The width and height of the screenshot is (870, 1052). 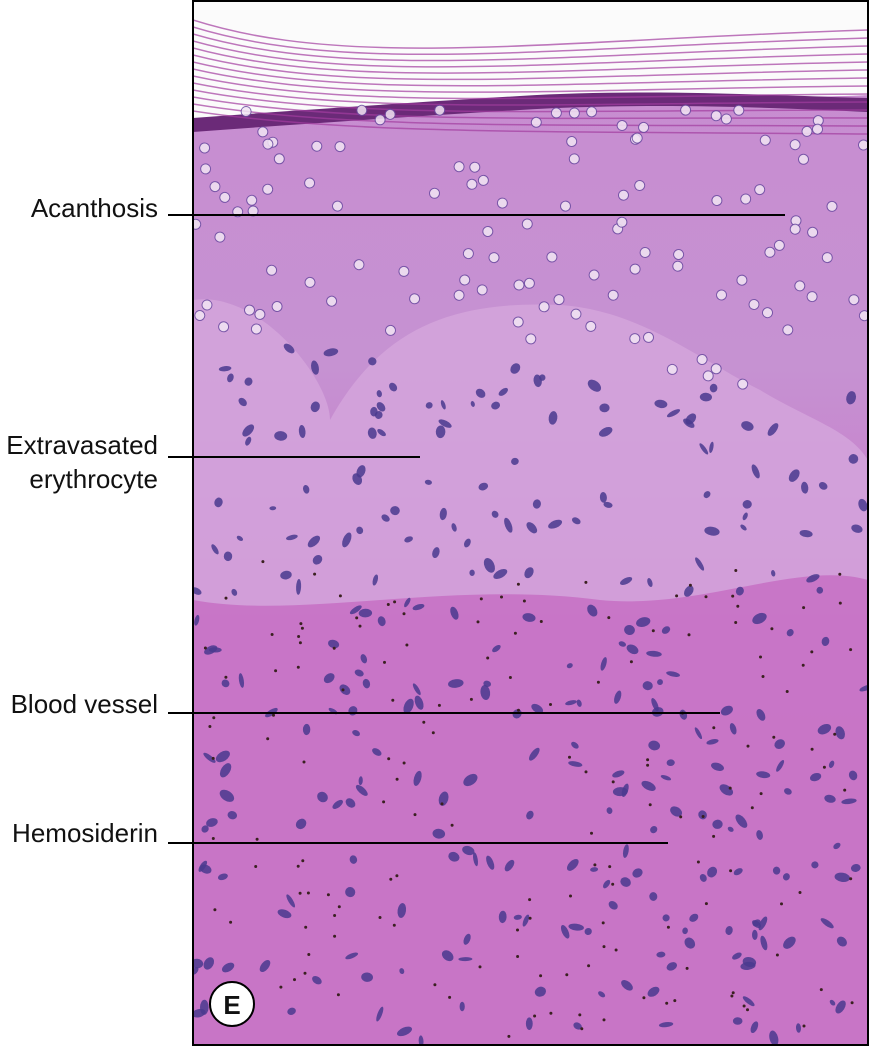 I want to click on label-text: Blood vessel, so click(x=84, y=704).